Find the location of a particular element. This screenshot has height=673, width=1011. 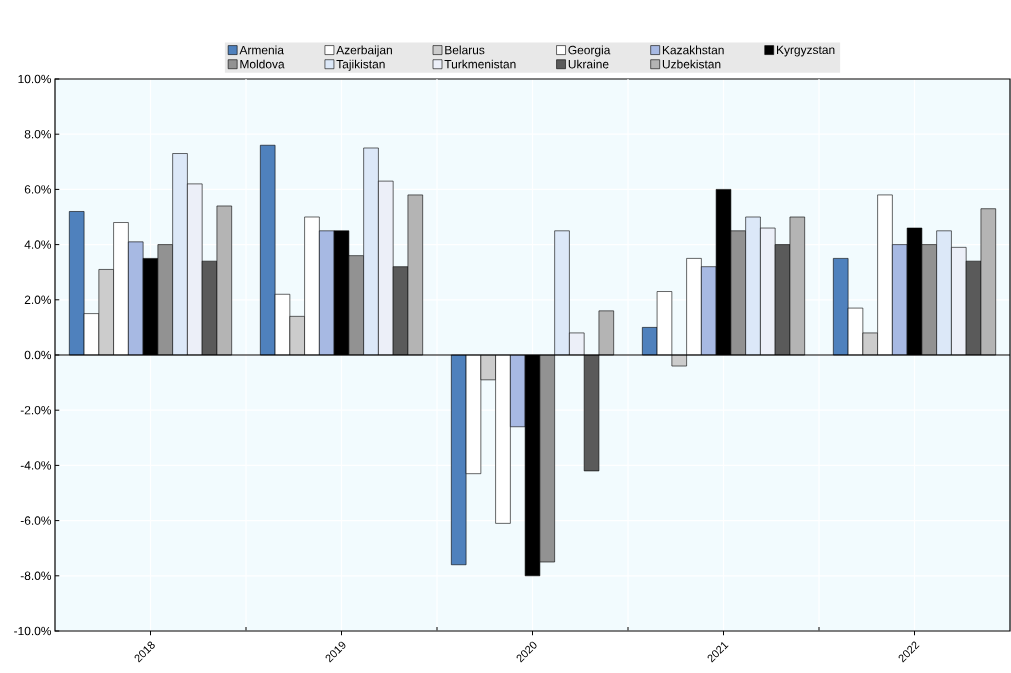

y-tick-label: 10.0% is located at coordinates (35, 79).